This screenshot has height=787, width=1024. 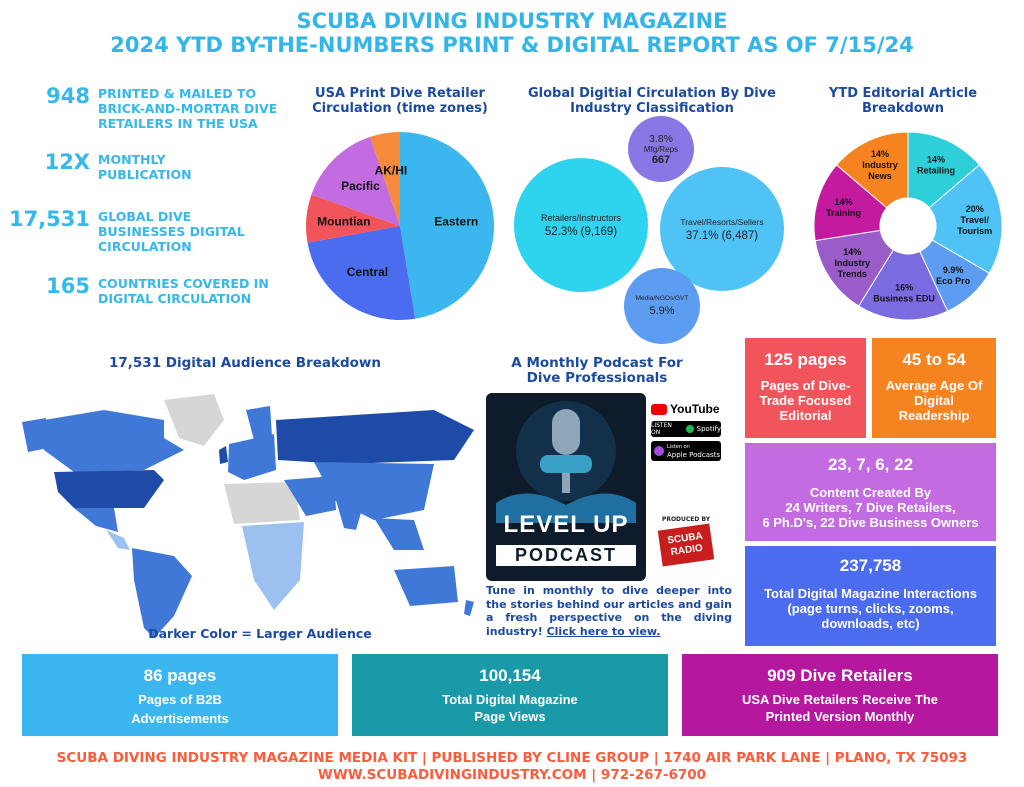 I want to click on map-uk, so click(x=223, y=455).